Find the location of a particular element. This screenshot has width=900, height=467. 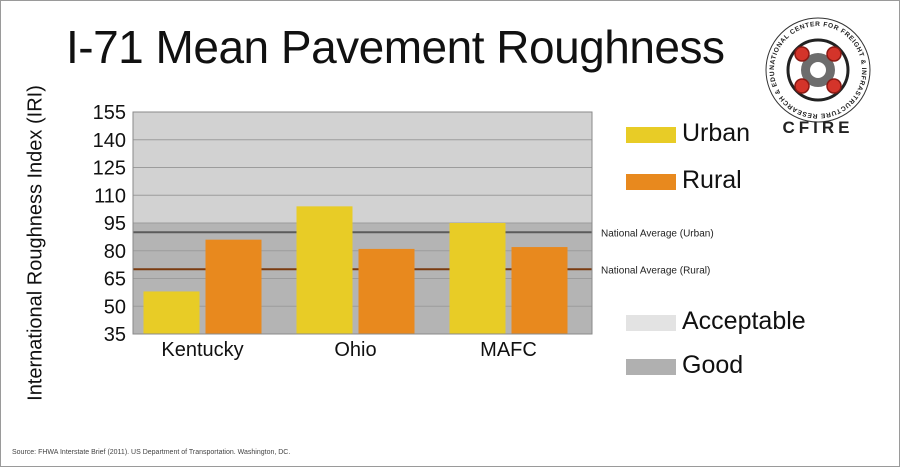

bar-rural-kentucky is located at coordinates (233, 286).